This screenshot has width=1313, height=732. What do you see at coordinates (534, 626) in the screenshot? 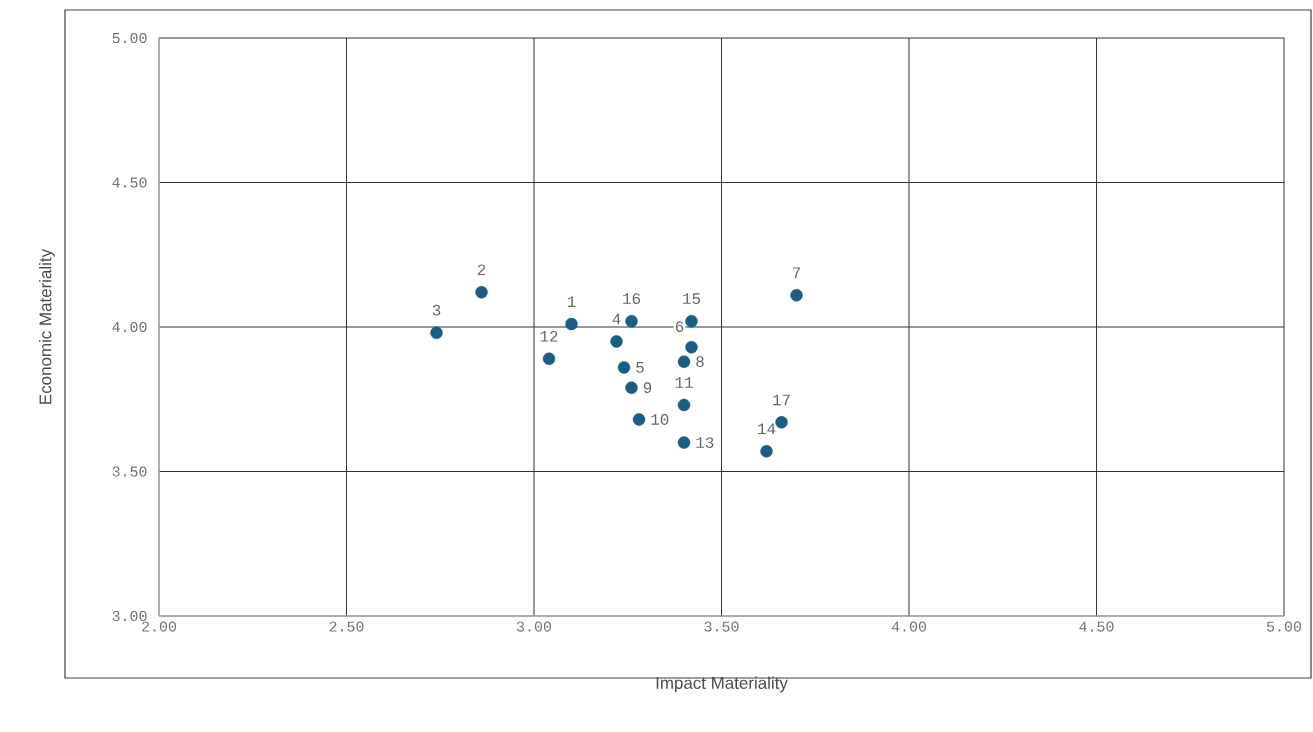
I see `x-tick-label: 3.00` at bounding box center [534, 626].